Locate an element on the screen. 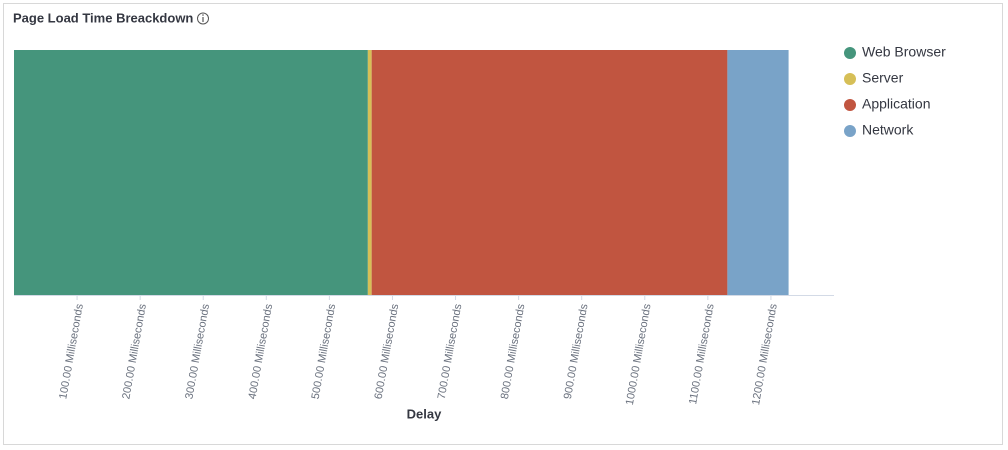  x-tick-label: 200.00 Milliseconds is located at coordinates (134, 351).